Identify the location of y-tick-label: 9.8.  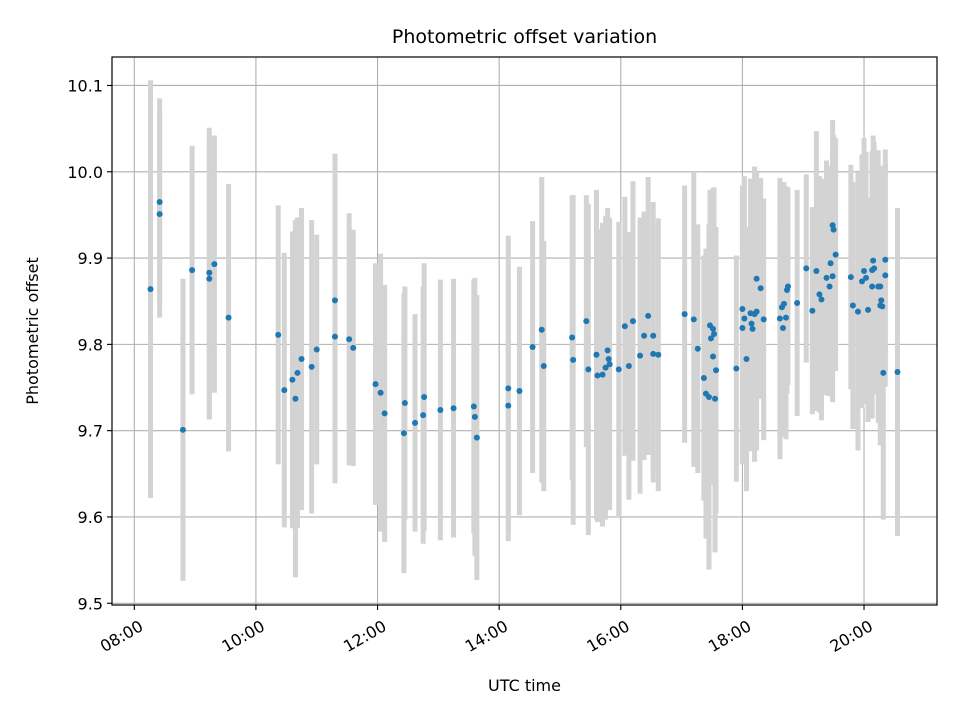
(90, 344).